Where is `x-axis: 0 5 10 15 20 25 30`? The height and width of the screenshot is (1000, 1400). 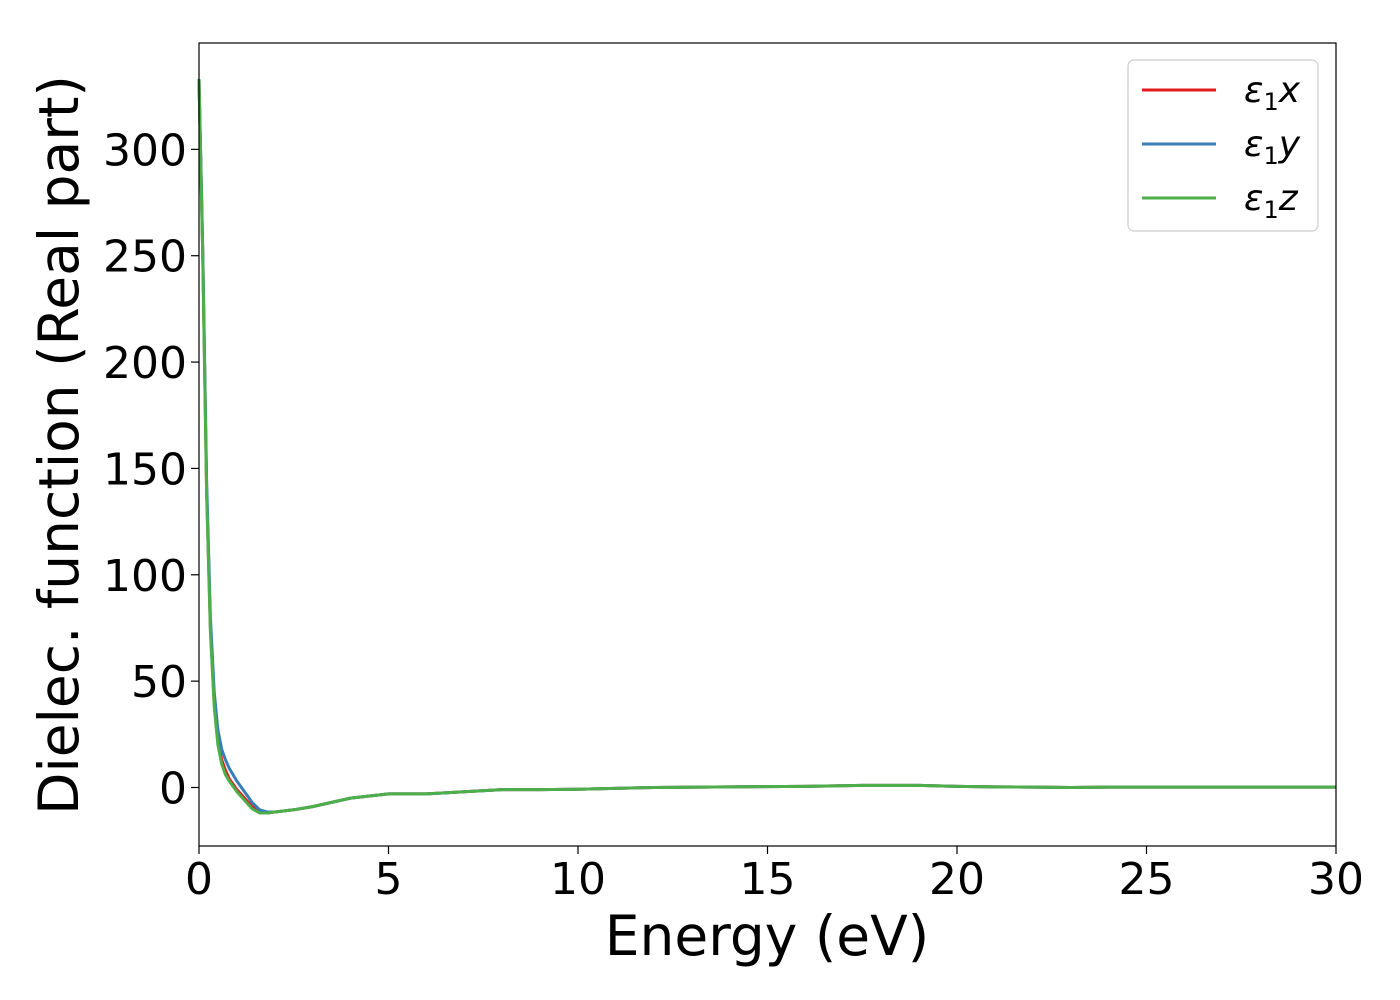
x-axis: 0 5 10 15 20 25 30 is located at coordinates (774, 875).